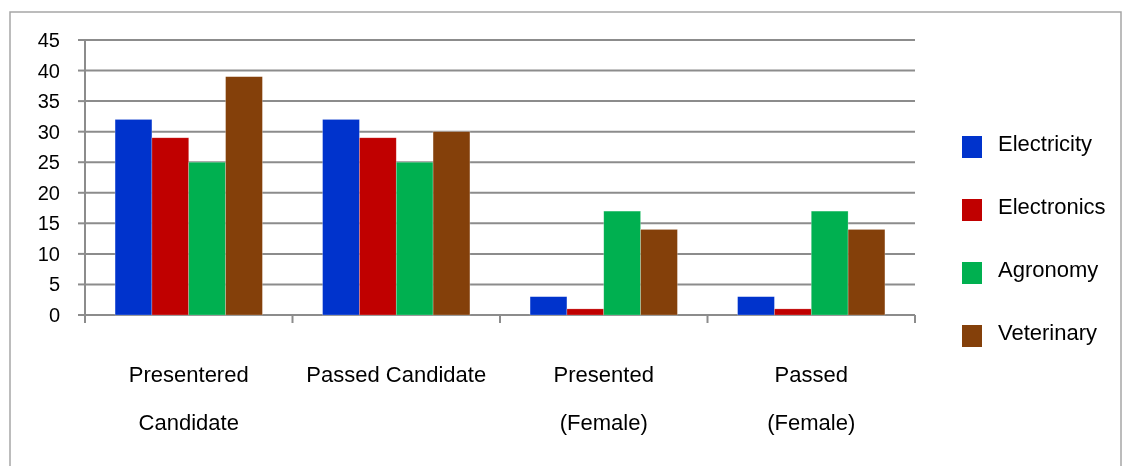  I want to click on y-tick-label: 40, so click(48, 70).